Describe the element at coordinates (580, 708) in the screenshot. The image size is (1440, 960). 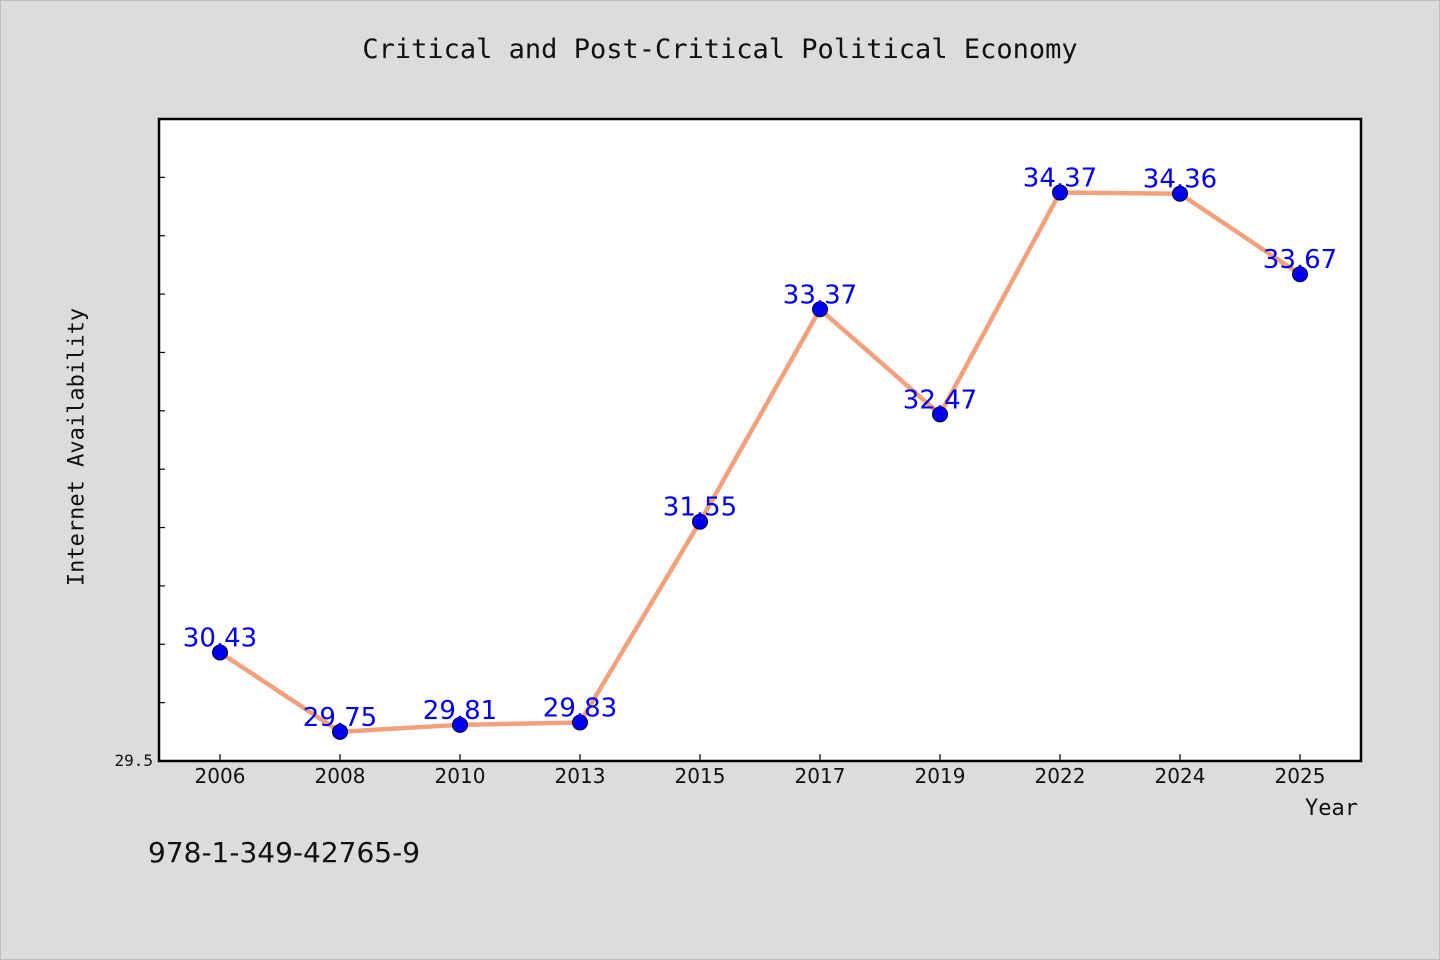
I see `data-label: 29.83` at that location.